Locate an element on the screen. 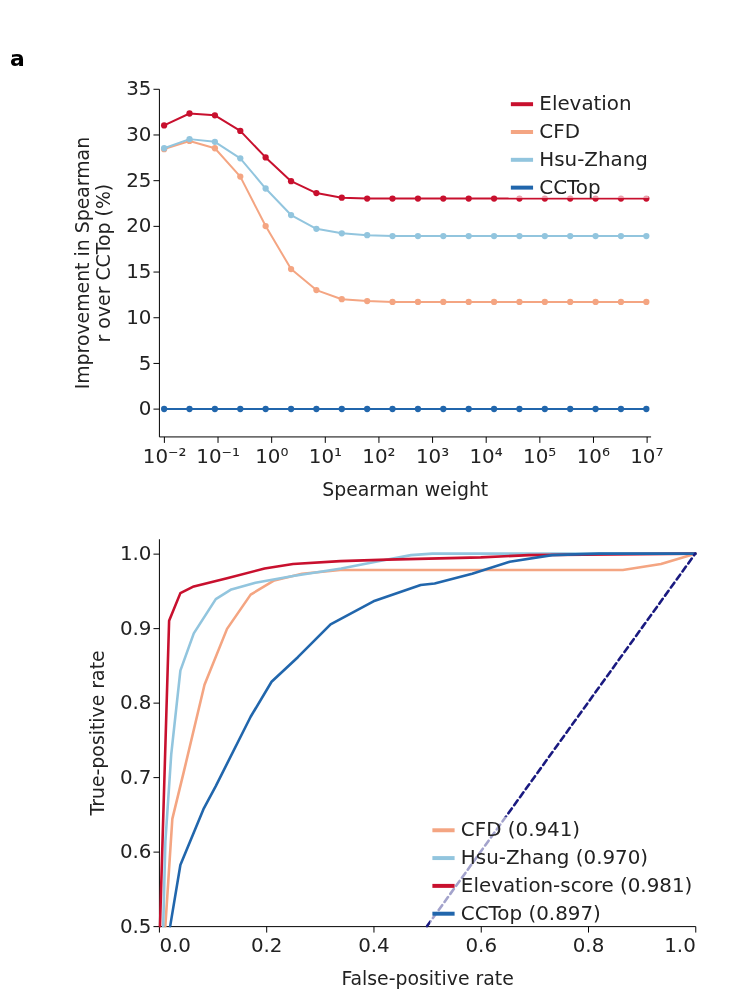 The image size is (737, 1003). y-tick-label: 0.7 is located at coordinates (135, 777).